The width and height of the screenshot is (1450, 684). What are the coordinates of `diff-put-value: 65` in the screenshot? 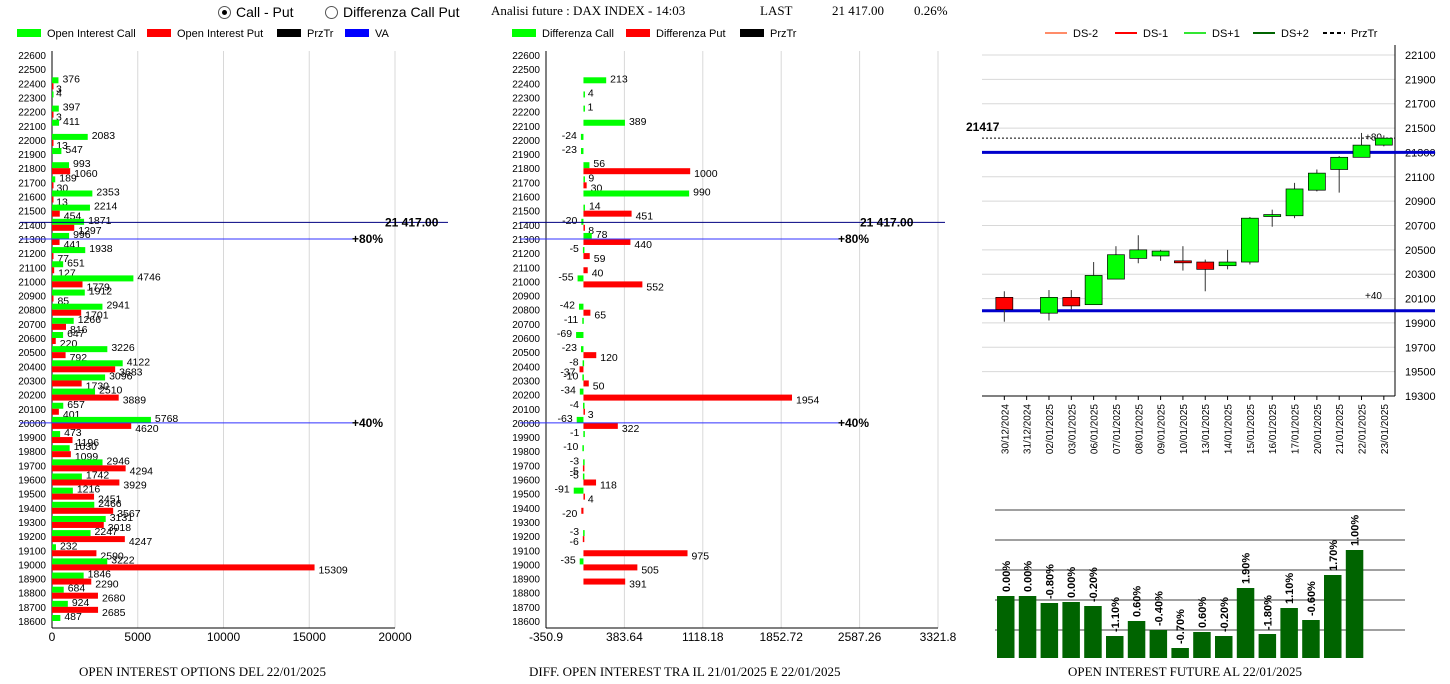 It's located at (600, 316).